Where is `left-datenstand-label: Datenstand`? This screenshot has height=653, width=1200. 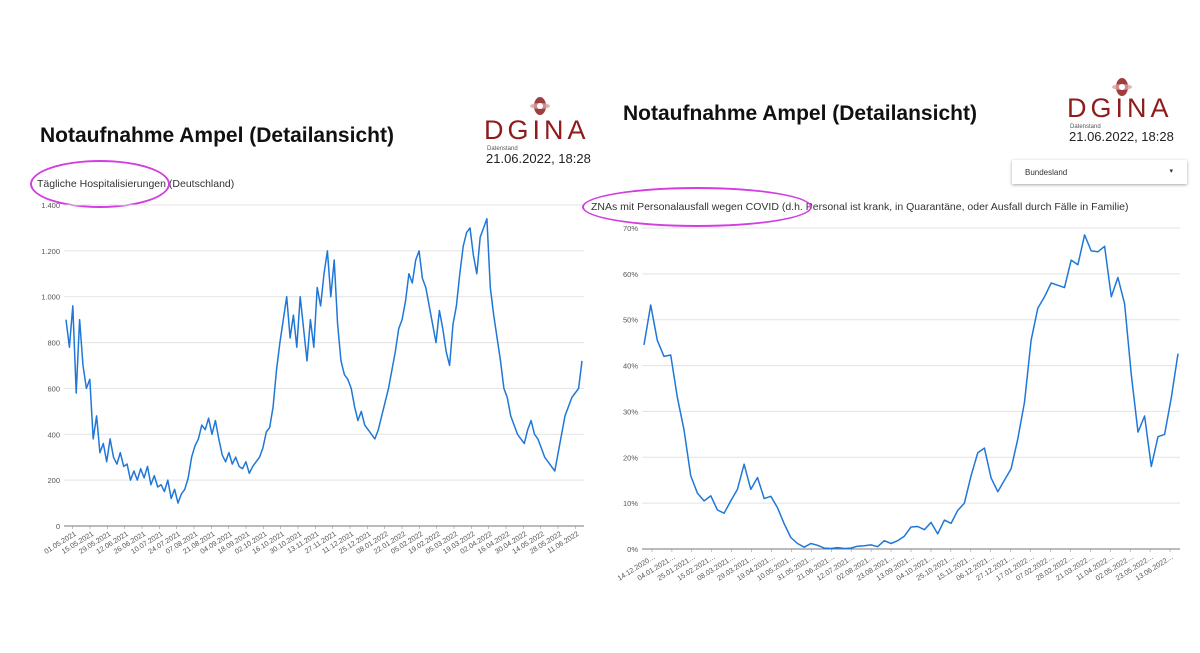 left-datenstand-label: Datenstand is located at coordinates (502, 149).